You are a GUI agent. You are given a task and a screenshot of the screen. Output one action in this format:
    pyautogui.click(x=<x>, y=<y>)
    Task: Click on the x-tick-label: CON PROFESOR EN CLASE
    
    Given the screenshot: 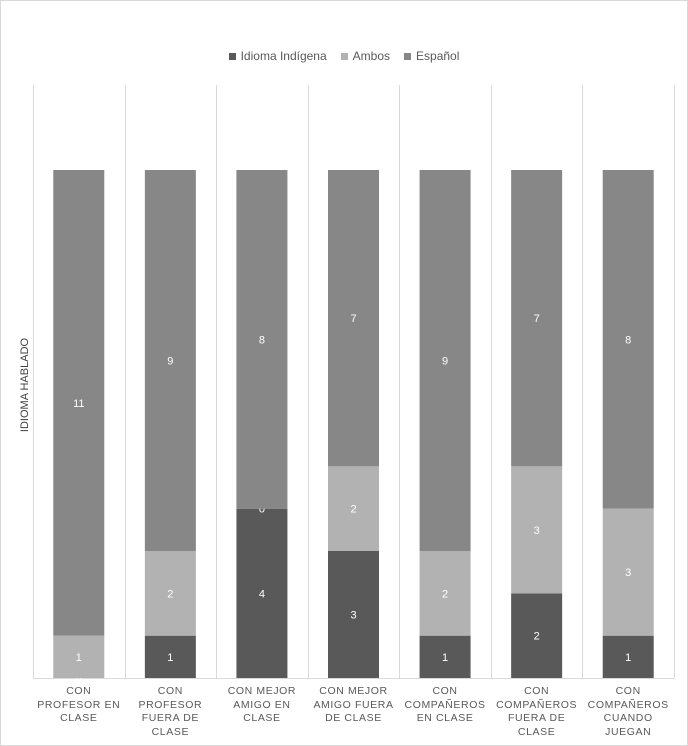 What is the action you would take?
    pyautogui.click(x=79, y=704)
    